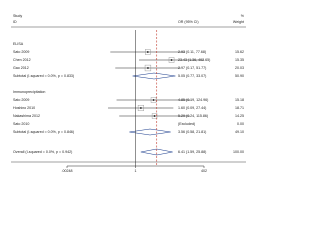 The width and height of the screenshot is (320, 240). Describe the element at coordinates (193, 100) in the screenshot. I see `effect-text: 4.85 (0.19, 124.96)` at that location.